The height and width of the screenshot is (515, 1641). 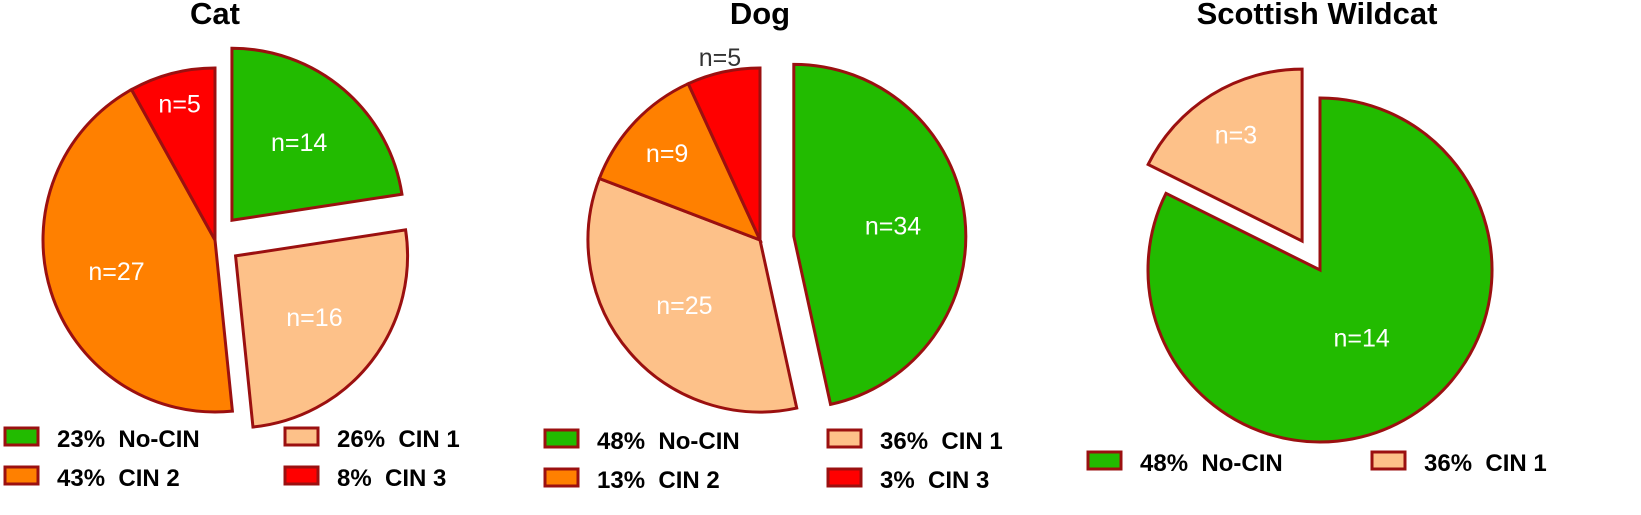 What do you see at coordinates (215, 15) in the screenshot?
I see `chart-title: Cat` at bounding box center [215, 15].